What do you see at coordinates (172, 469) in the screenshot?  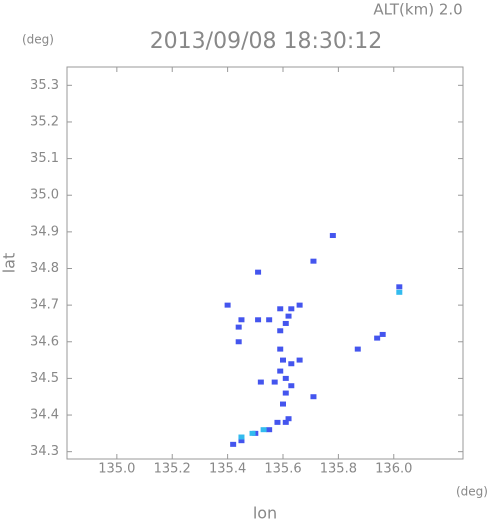 I see `x-tick-label: 135.2` at bounding box center [172, 469].